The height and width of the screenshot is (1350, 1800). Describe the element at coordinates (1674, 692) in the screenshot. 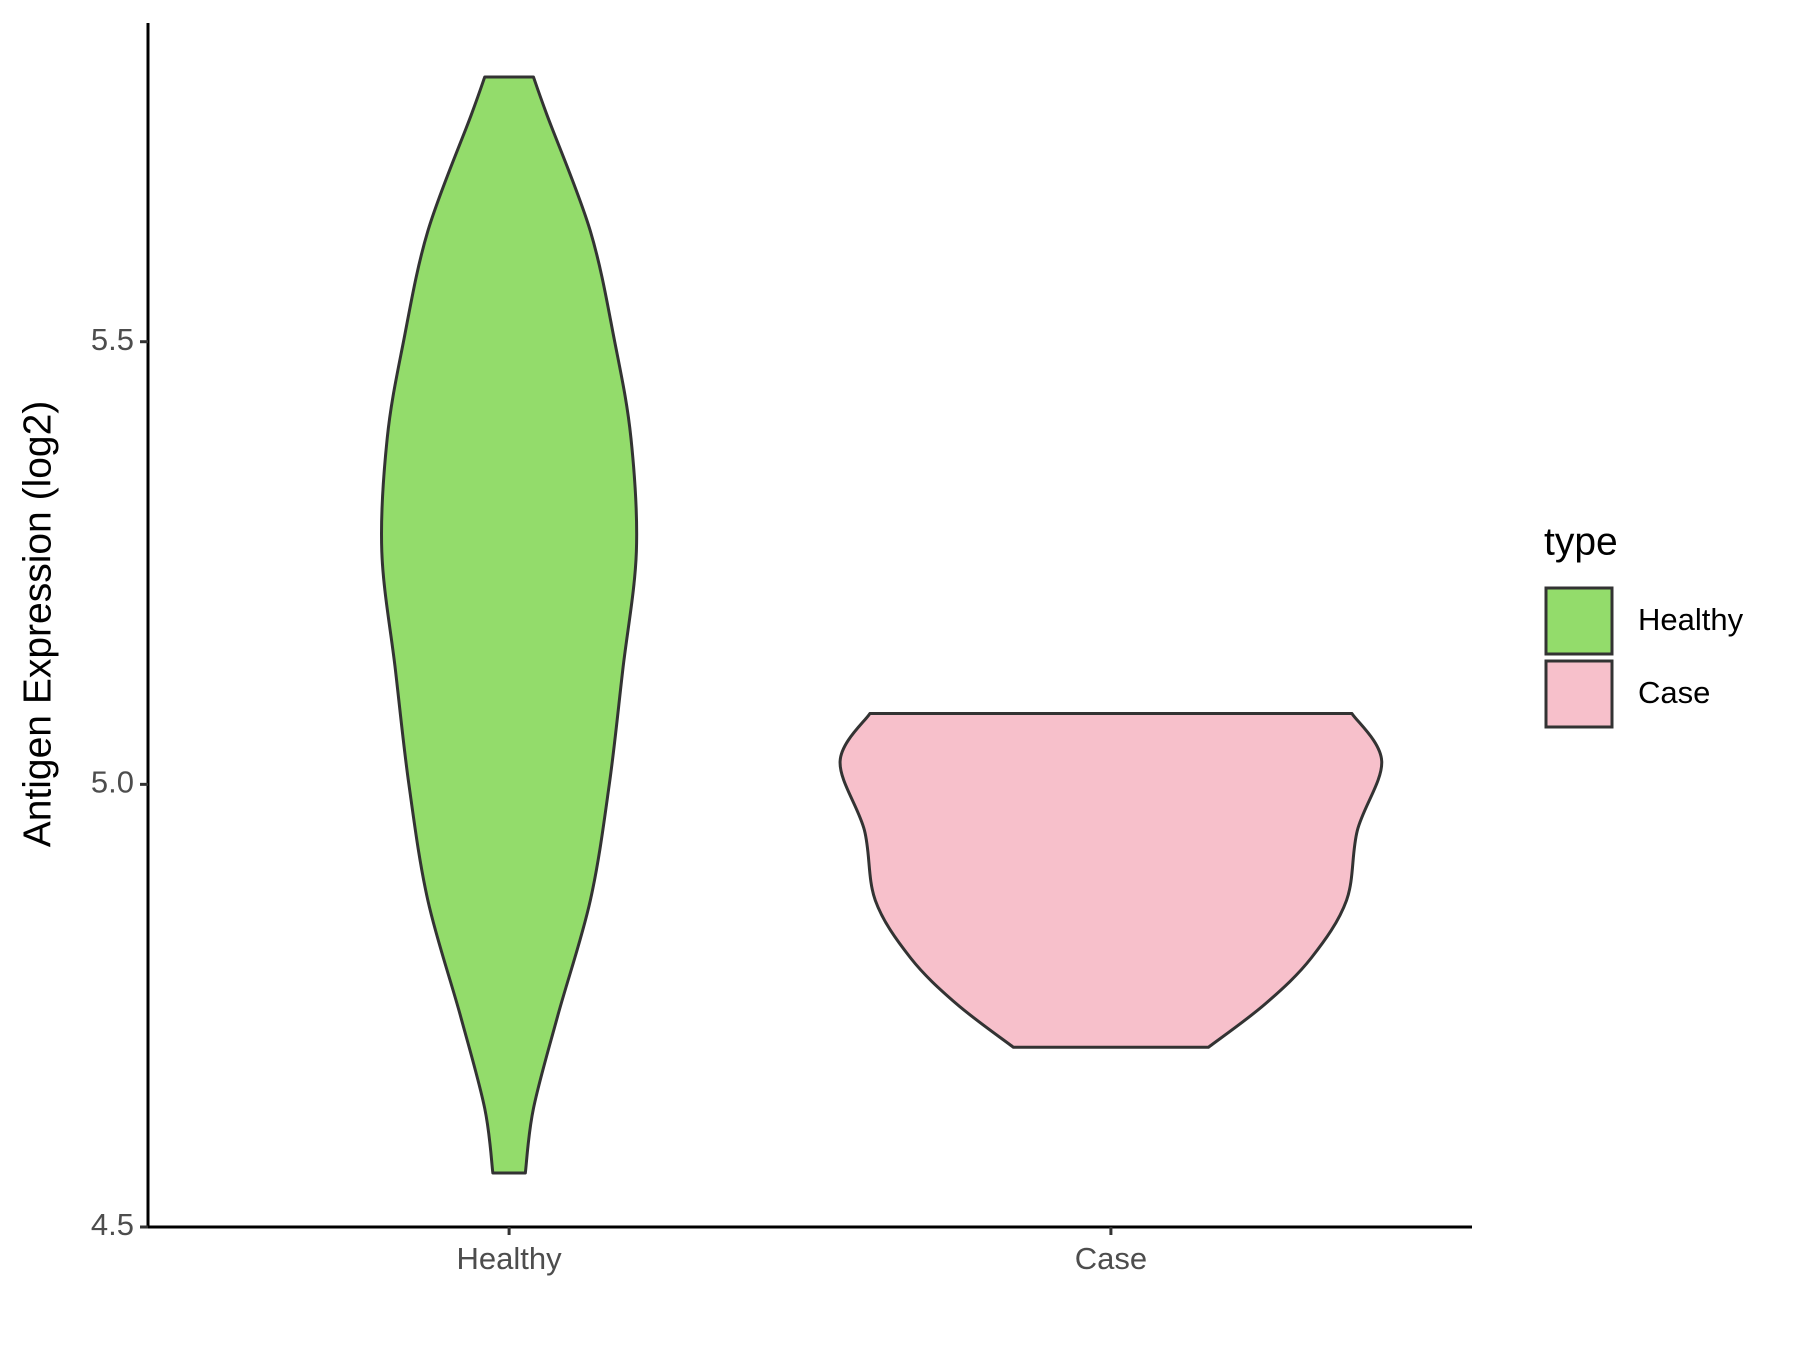

I see `legend-label: Case` at that location.